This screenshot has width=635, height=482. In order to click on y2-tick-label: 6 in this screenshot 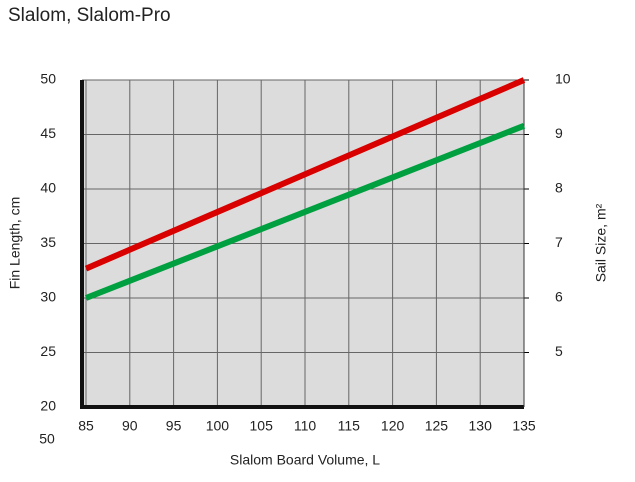, I will do `click(559, 297)`.